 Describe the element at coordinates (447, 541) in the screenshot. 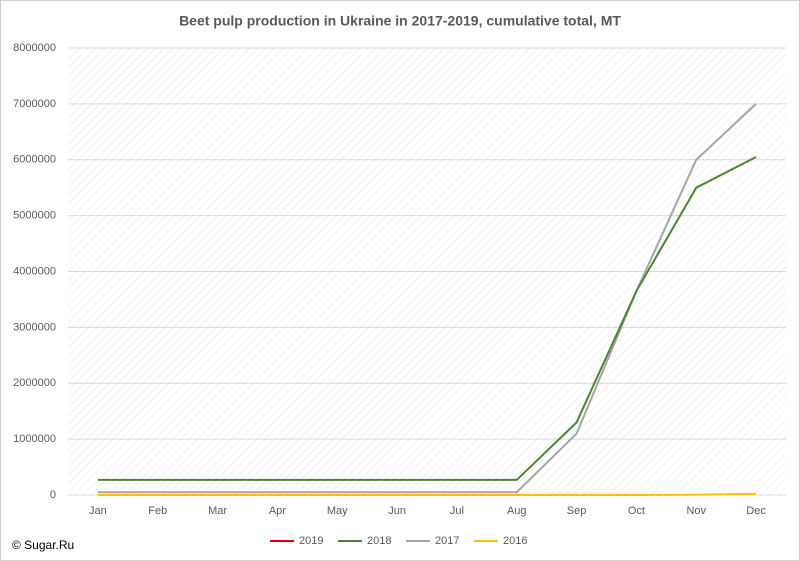

I see `legend-label: 2017` at that location.